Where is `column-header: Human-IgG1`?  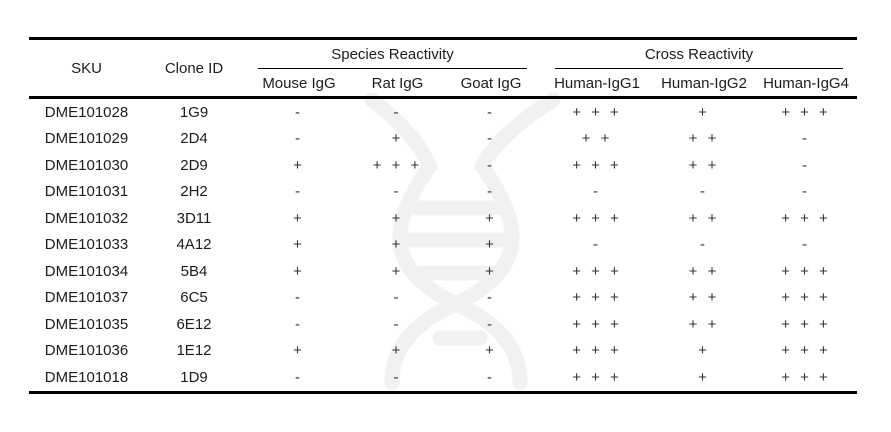
column-header: Human-IgG1 is located at coordinates (597, 83).